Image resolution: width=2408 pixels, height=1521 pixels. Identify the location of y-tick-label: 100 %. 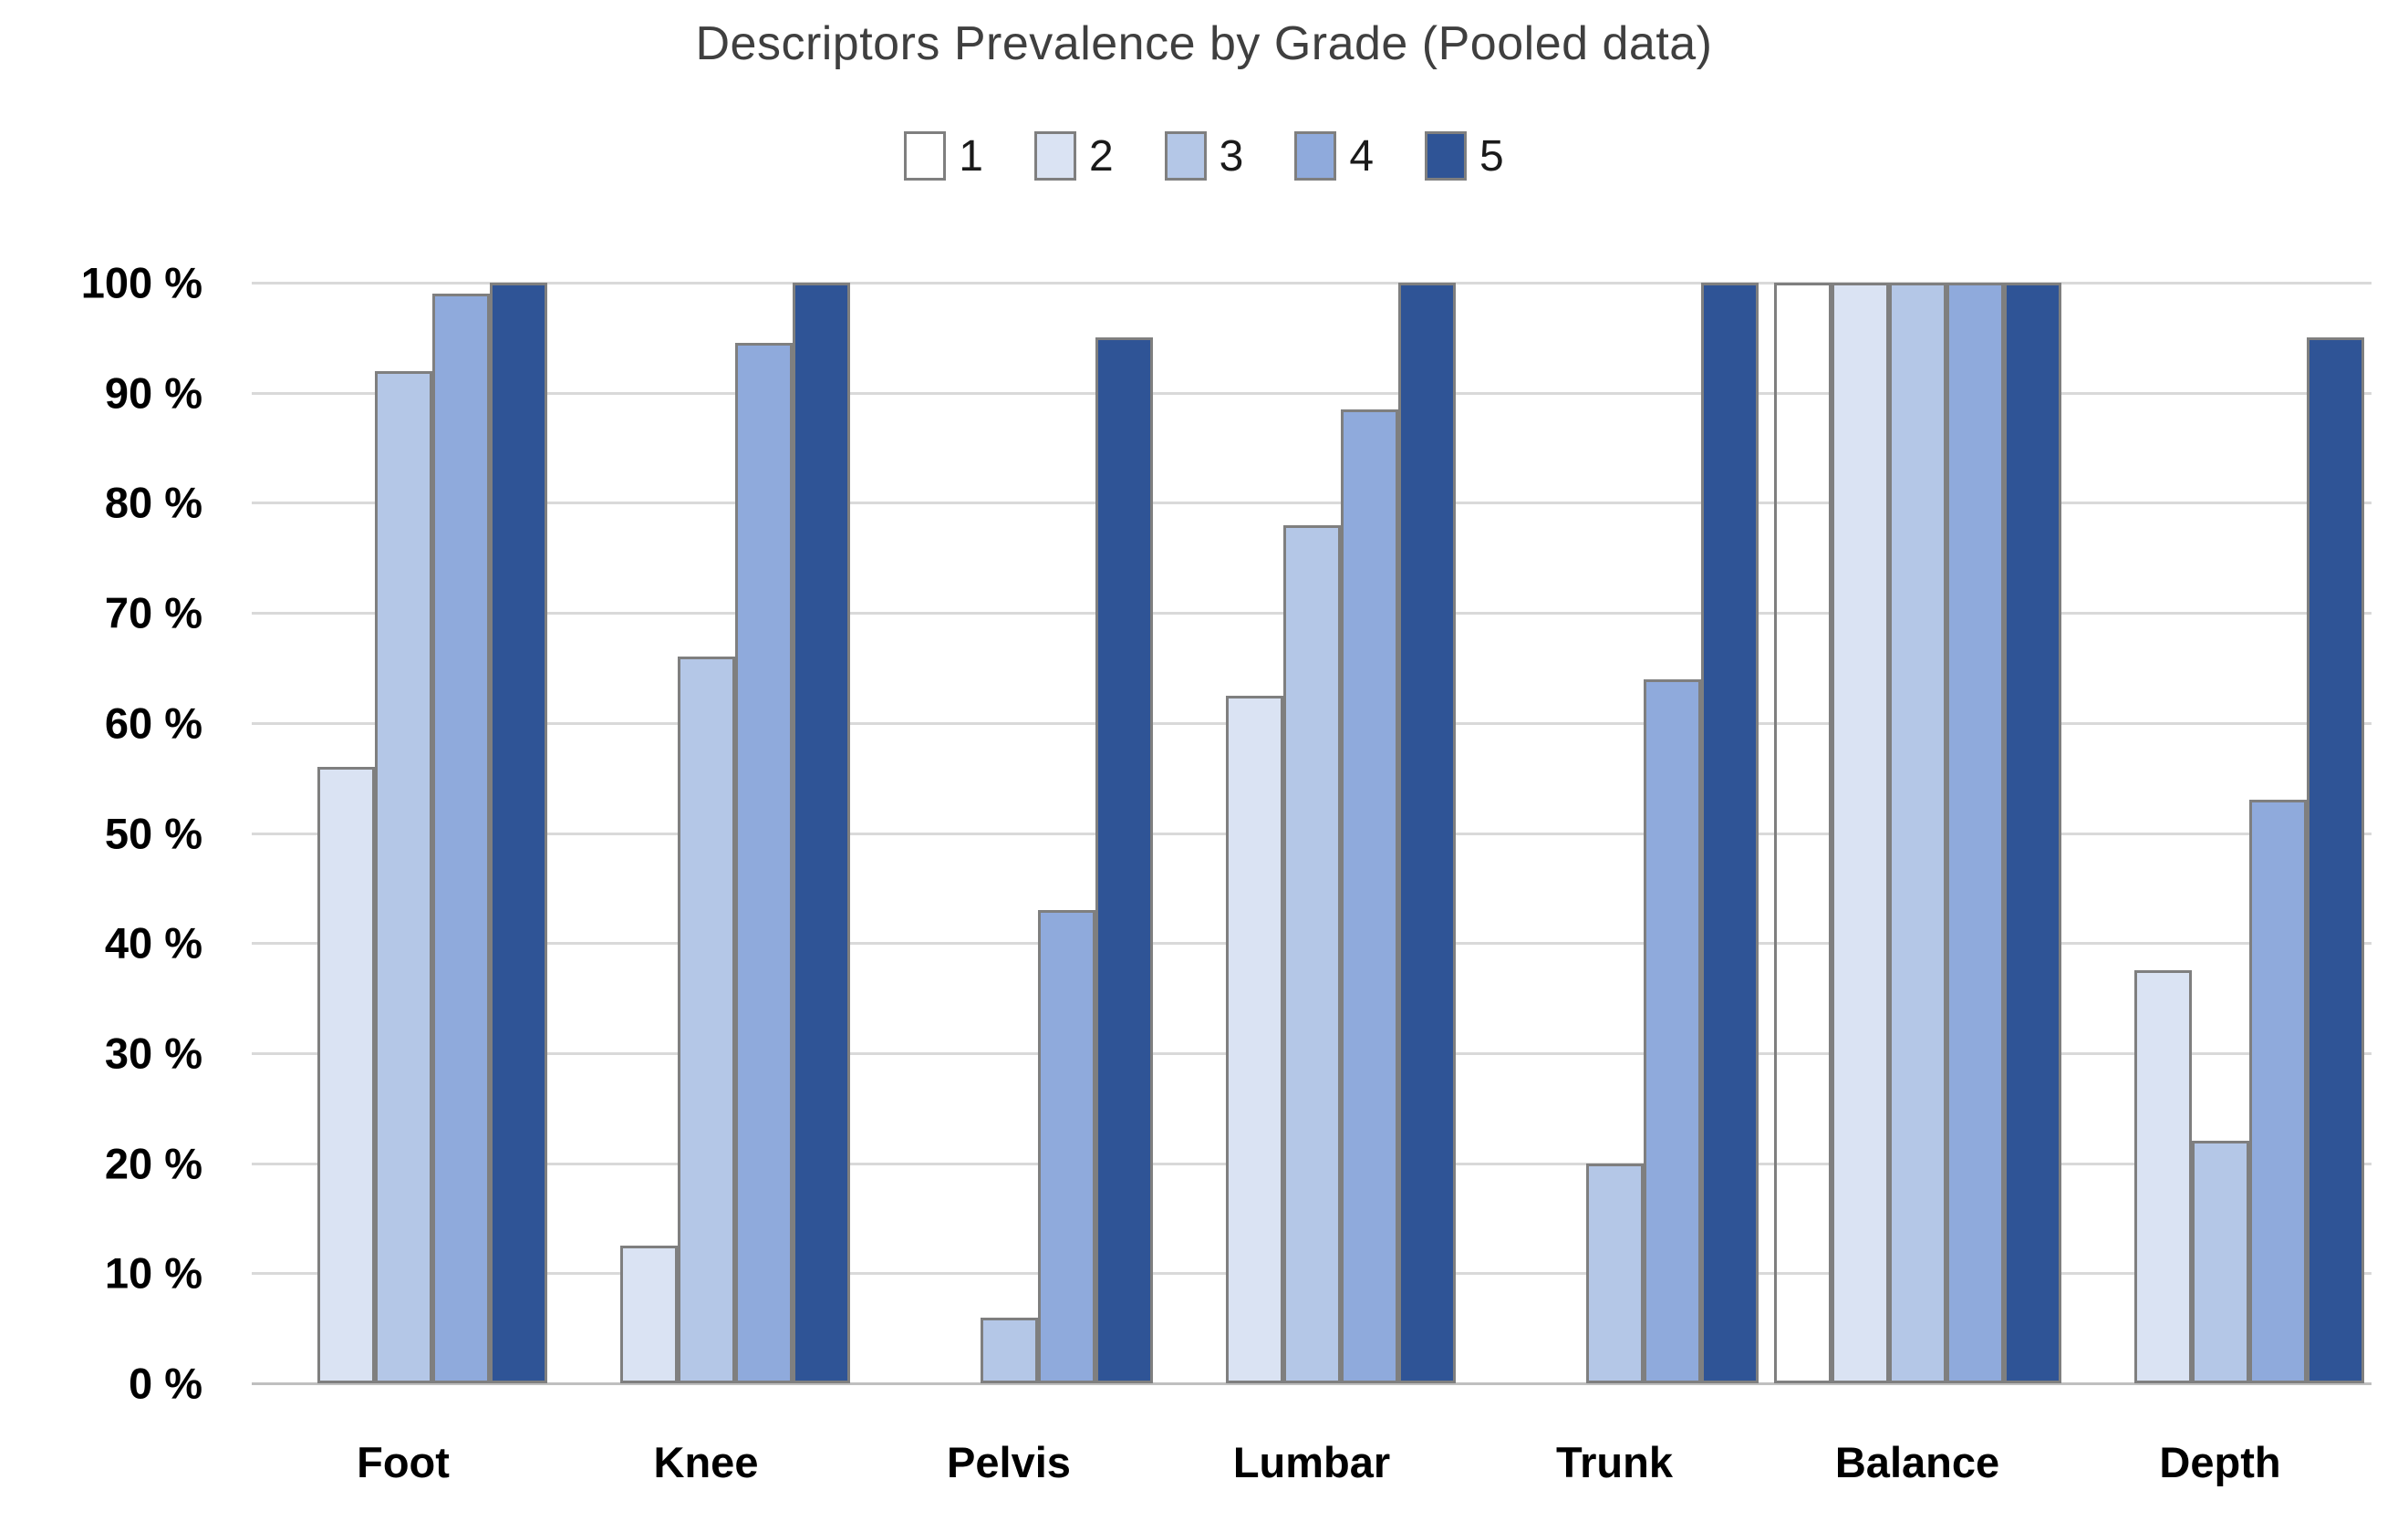
(141, 282).